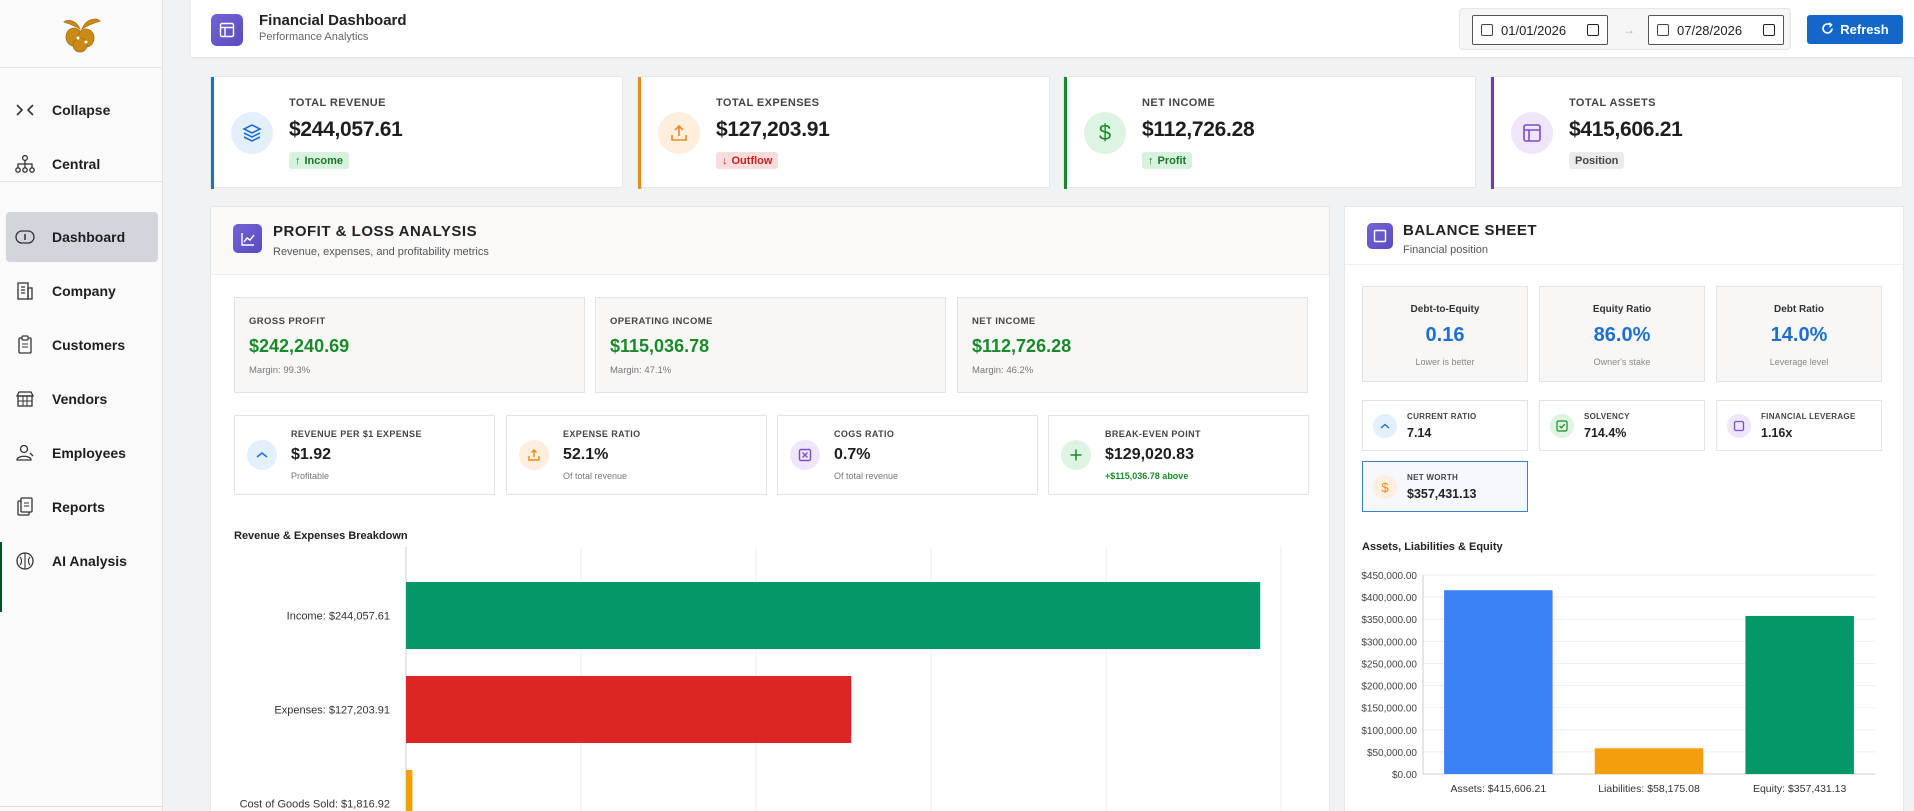  Describe the element at coordinates (586, 454) in the screenshot. I see `stat-value: 52.1%` at that location.